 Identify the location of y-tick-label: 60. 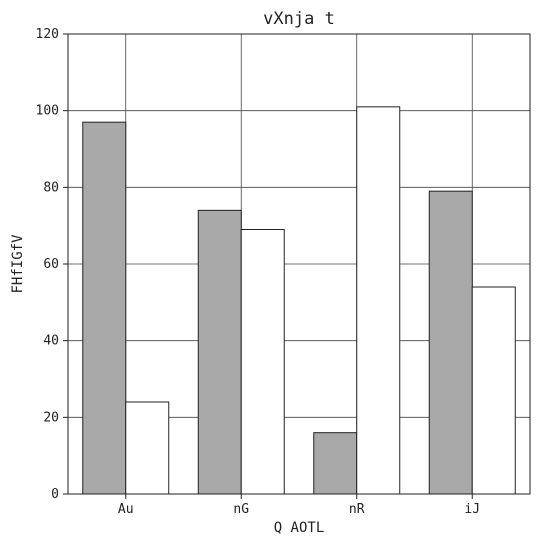
(51, 264).